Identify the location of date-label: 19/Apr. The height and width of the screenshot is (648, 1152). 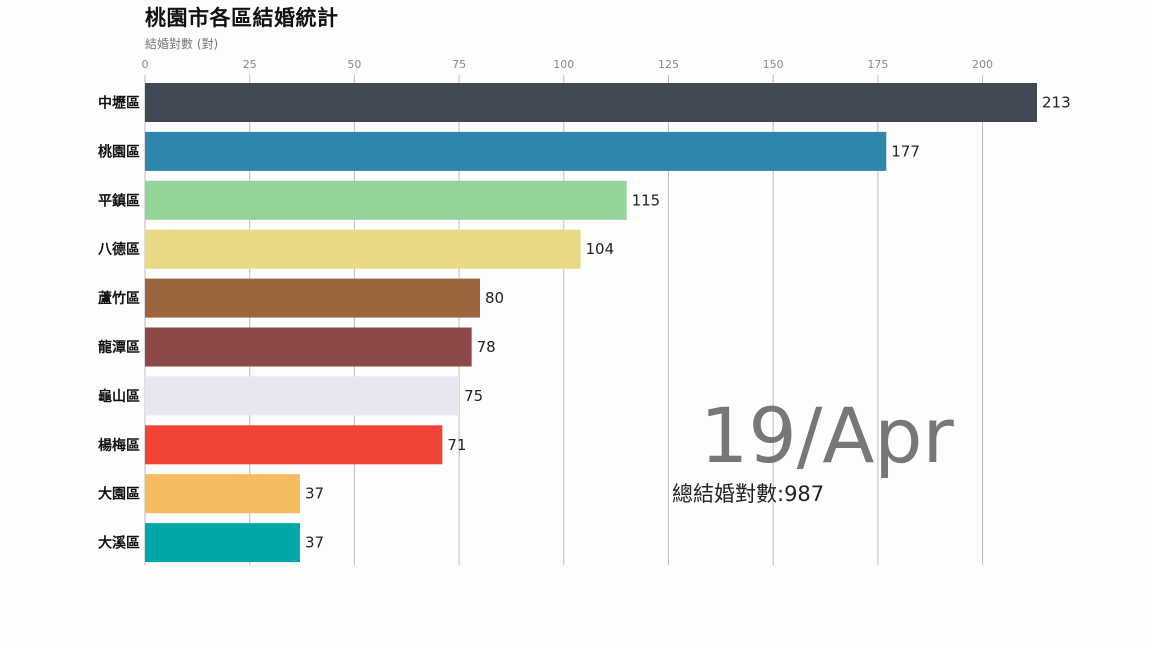
(827, 435).